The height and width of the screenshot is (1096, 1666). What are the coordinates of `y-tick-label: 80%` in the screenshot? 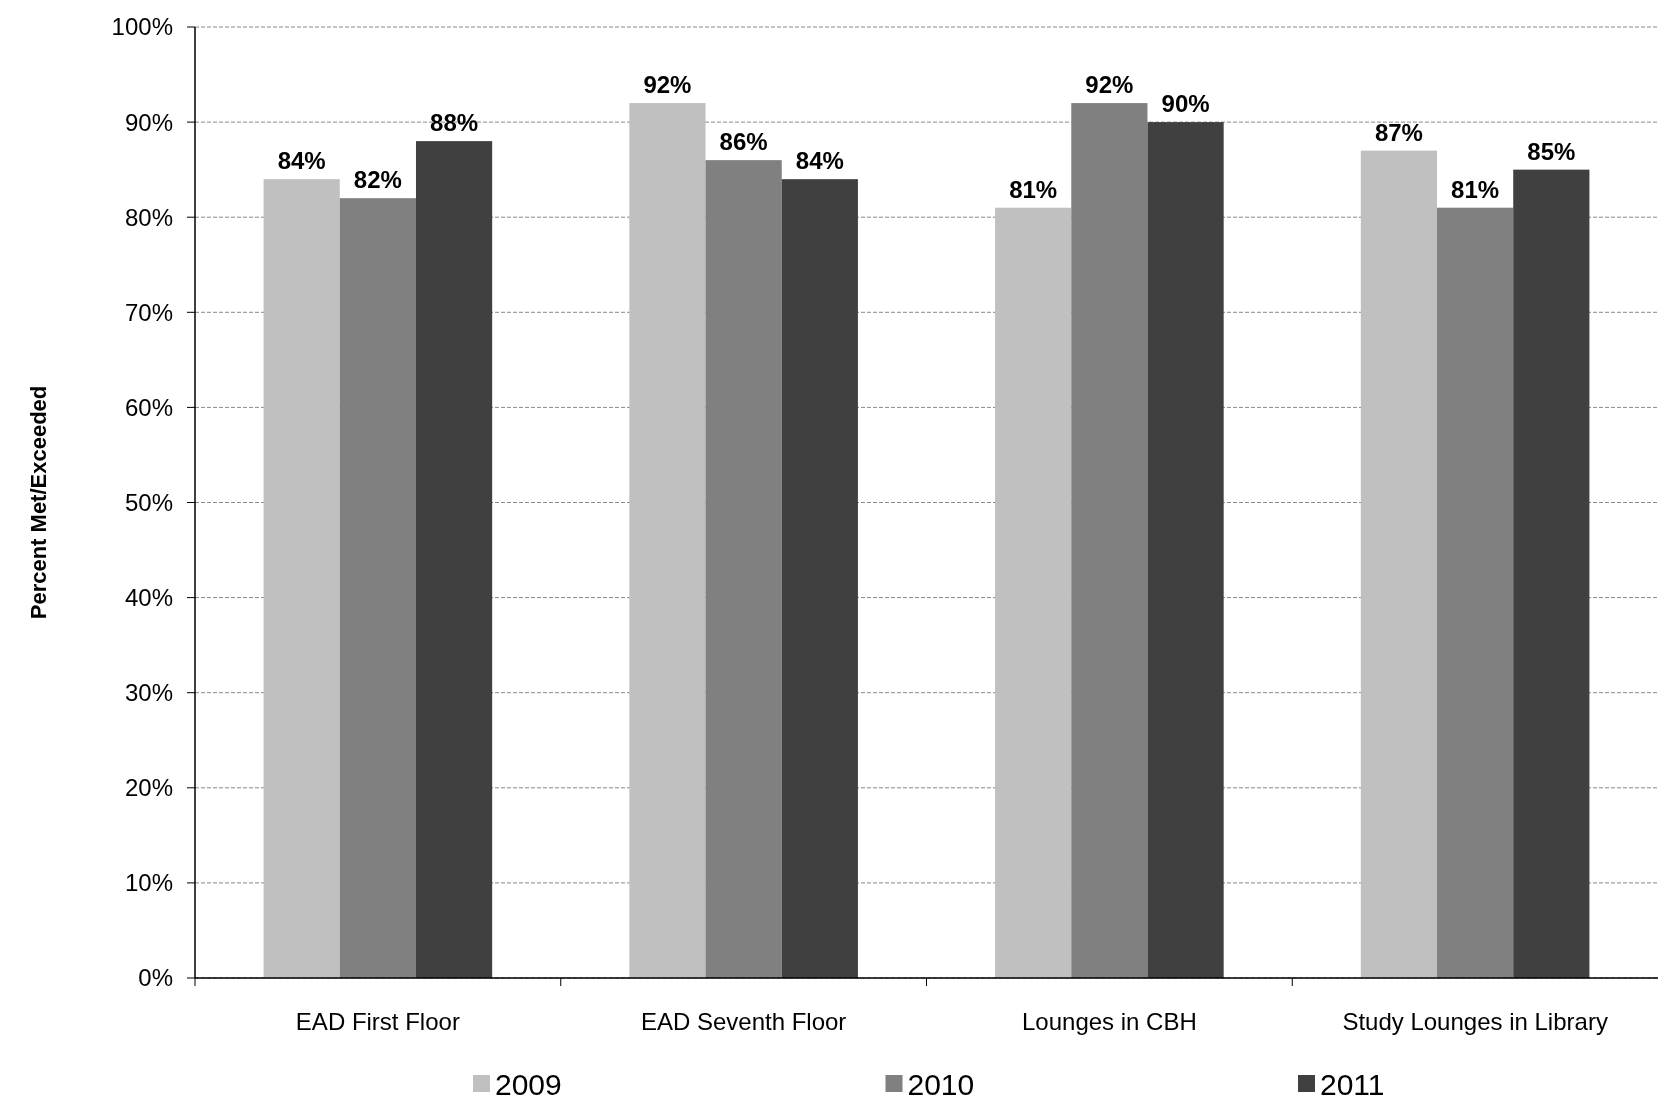 It's located at (148, 217).